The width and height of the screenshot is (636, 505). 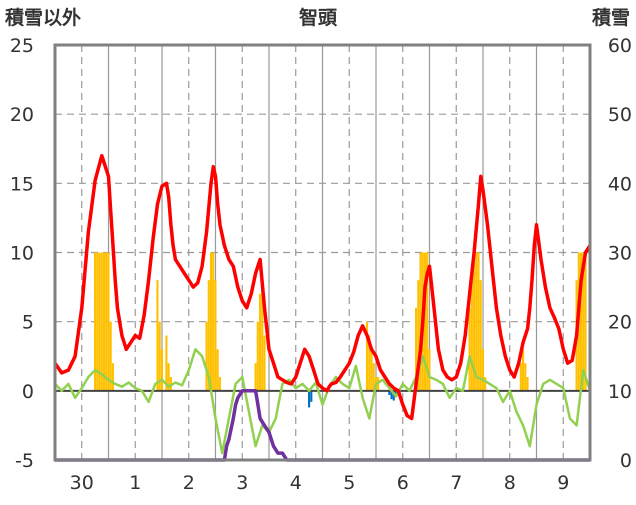 I want to click on left-tick-label: 0, so click(x=28, y=392).